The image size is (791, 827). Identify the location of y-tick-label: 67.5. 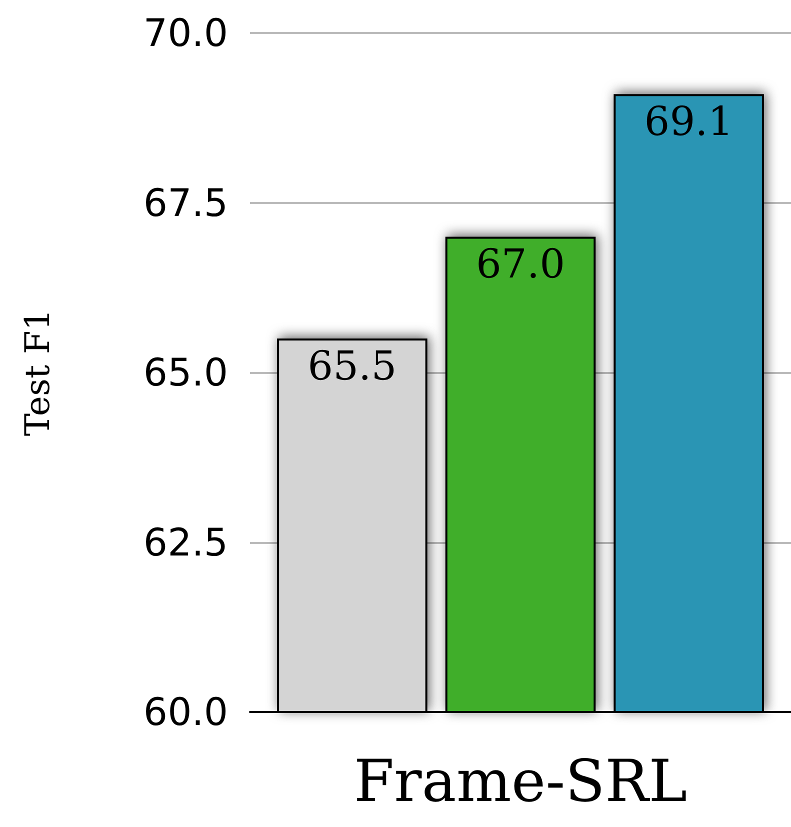
(185, 202).